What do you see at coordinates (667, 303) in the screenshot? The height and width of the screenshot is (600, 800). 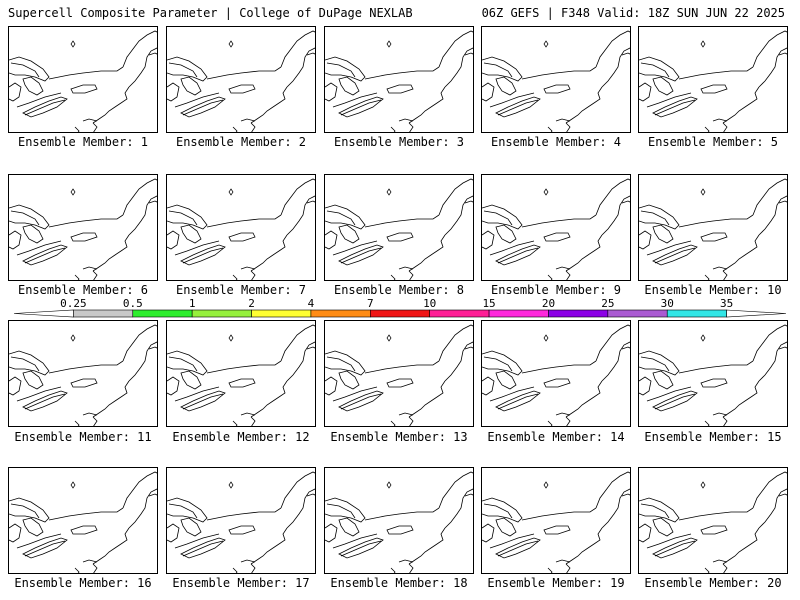 I see `colorbar-tick-label: 30` at bounding box center [667, 303].